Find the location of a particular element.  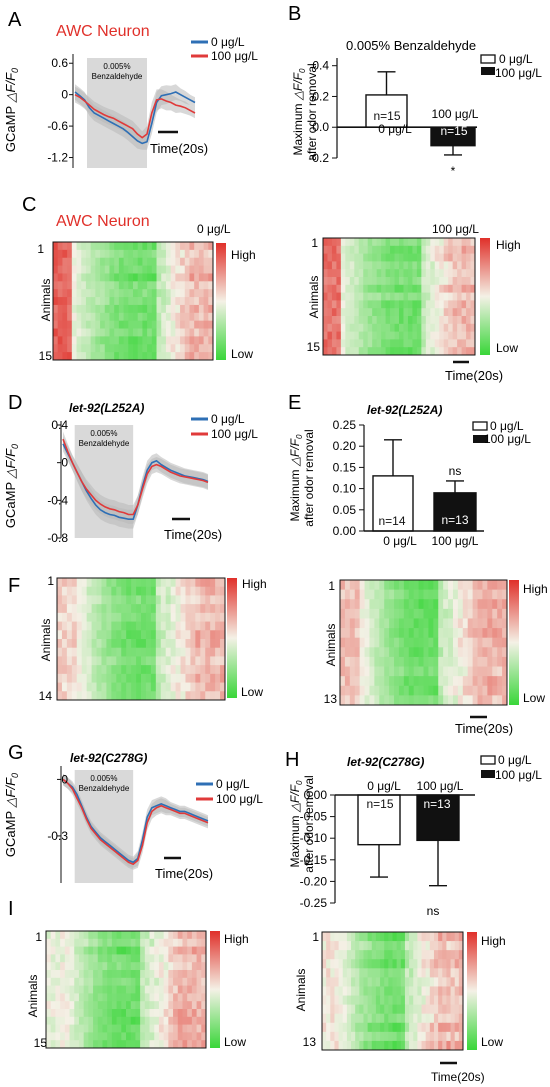

panel-f-right-first-row: 1 is located at coordinates (331, 586).